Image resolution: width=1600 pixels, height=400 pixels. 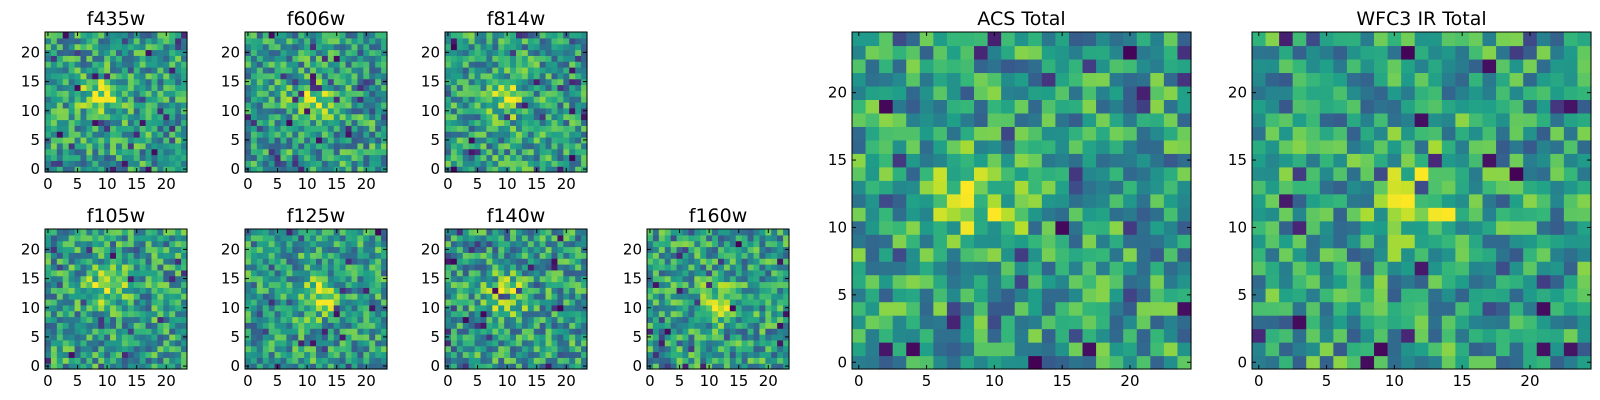 I want to click on y-tick-label: 0, so click(x=842, y=362).